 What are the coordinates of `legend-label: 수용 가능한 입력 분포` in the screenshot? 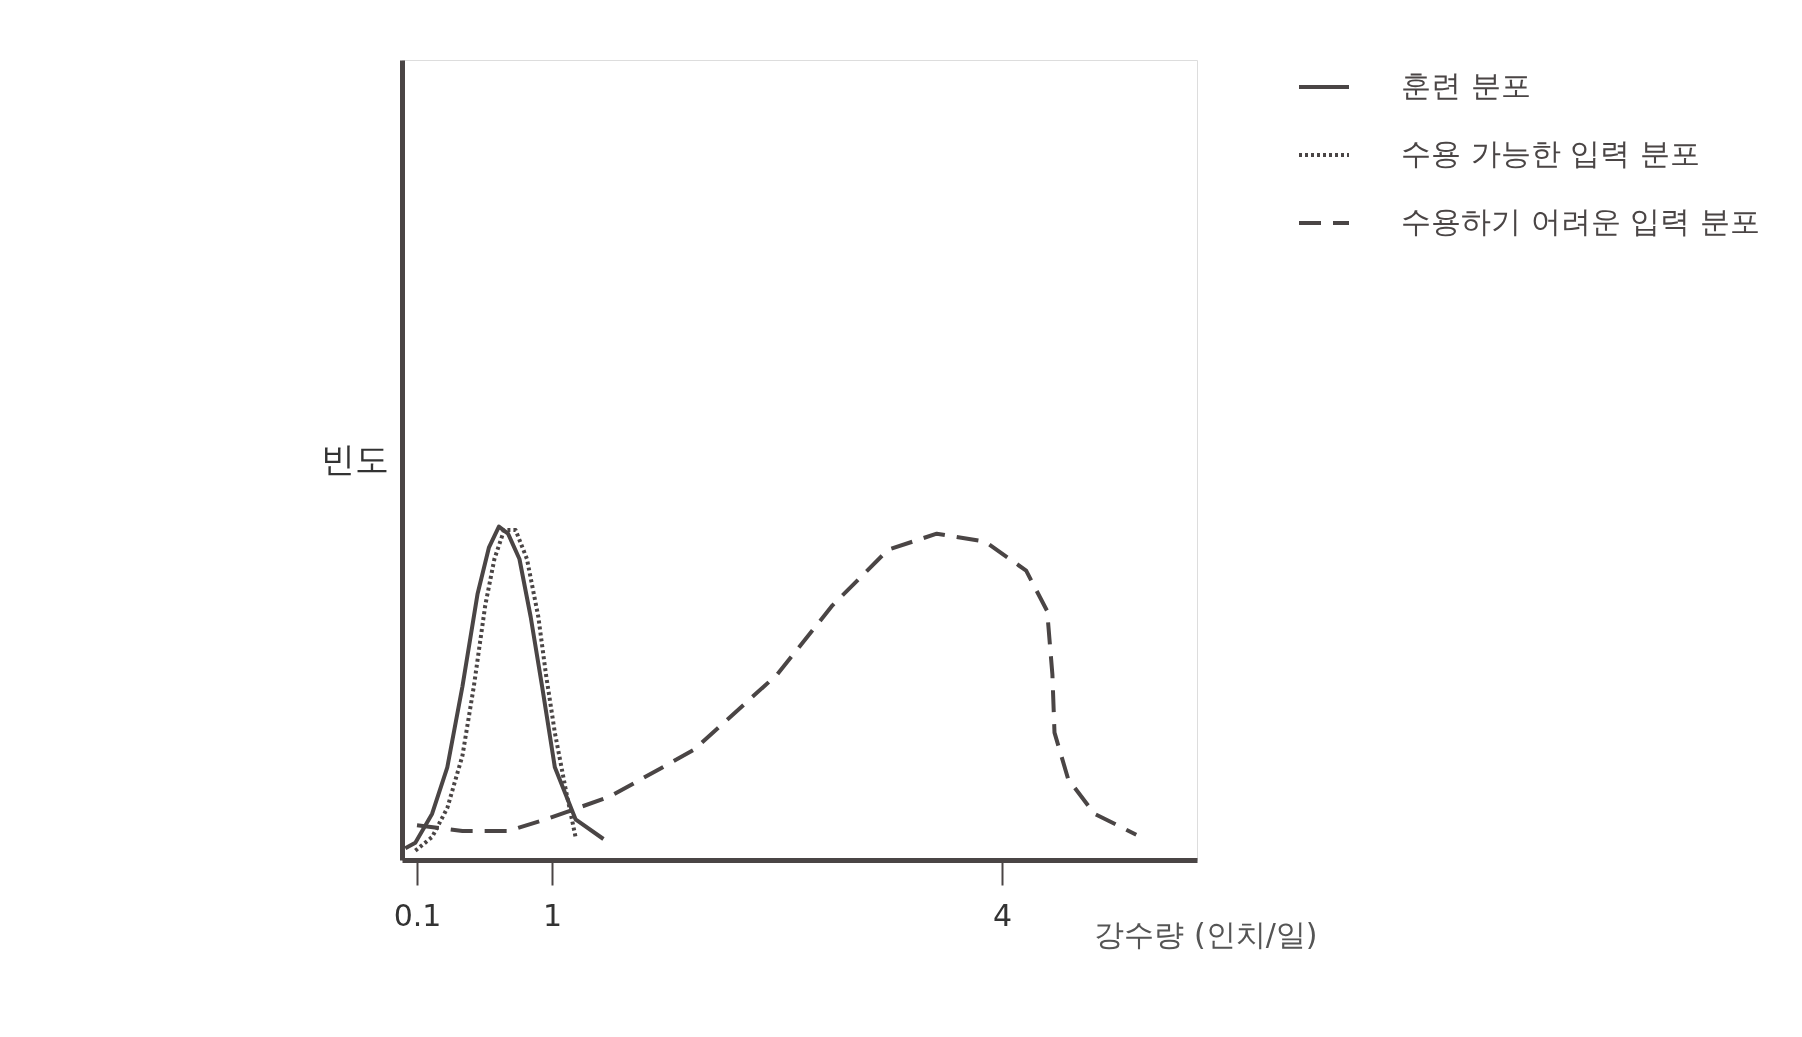 It's located at (1550, 153).